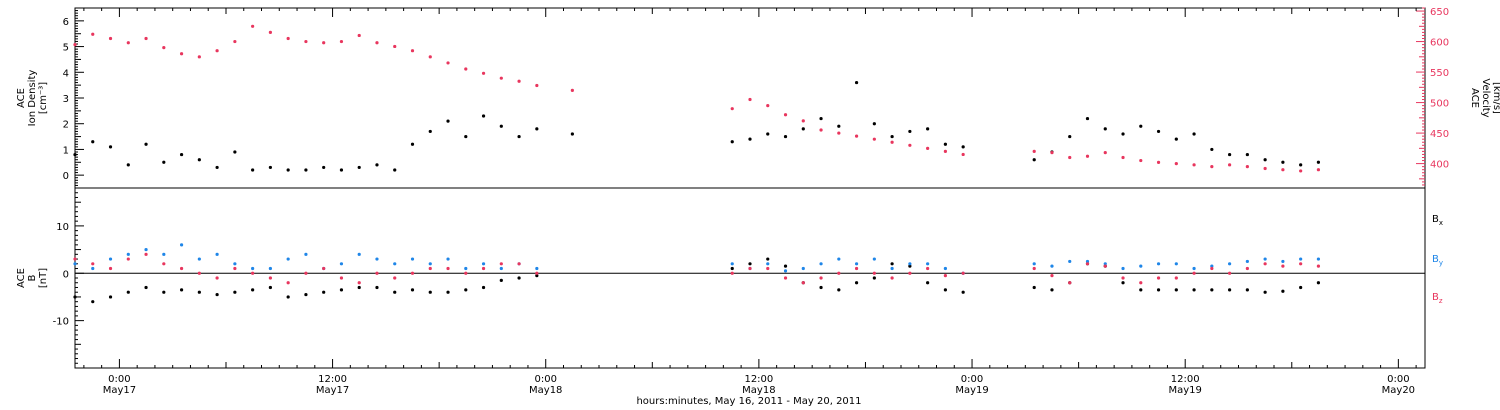  I want to click on time-tick-label: 12:00, so click(758, 379).